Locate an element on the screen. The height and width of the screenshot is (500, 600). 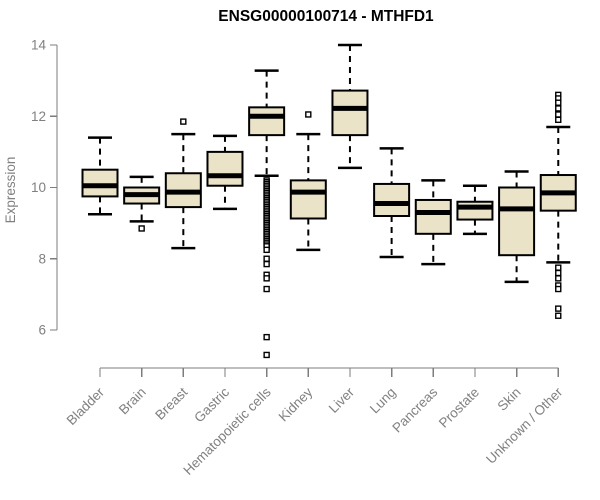
outlier-point-breast is located at coordinates (183, 121).